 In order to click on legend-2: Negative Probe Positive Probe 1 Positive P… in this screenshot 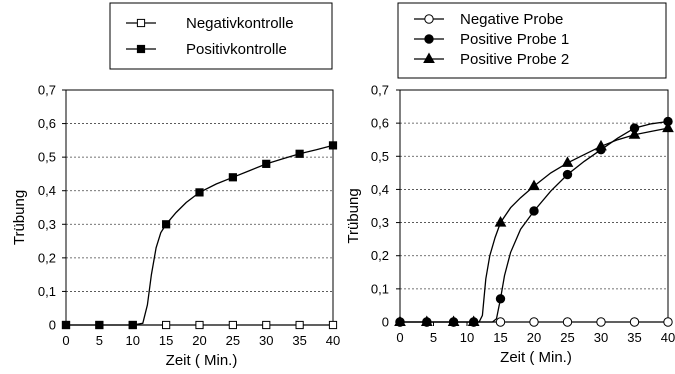, I will do `click(532, 40)`.